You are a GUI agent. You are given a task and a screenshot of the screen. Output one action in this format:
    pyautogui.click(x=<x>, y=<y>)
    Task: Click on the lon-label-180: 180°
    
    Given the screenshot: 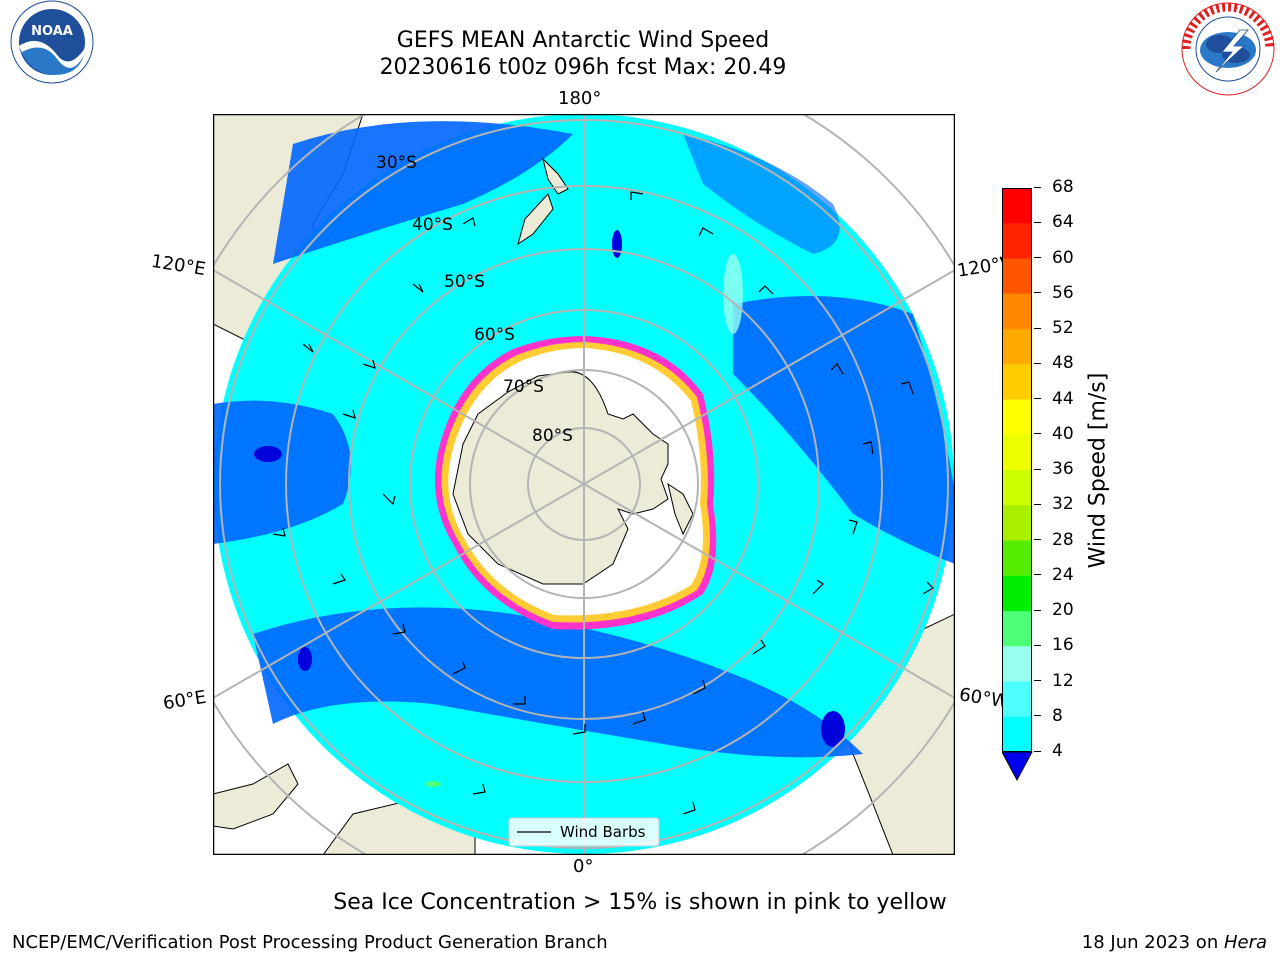 What is the action you would take?
    pyautogui.click(x=580, y=98)
    